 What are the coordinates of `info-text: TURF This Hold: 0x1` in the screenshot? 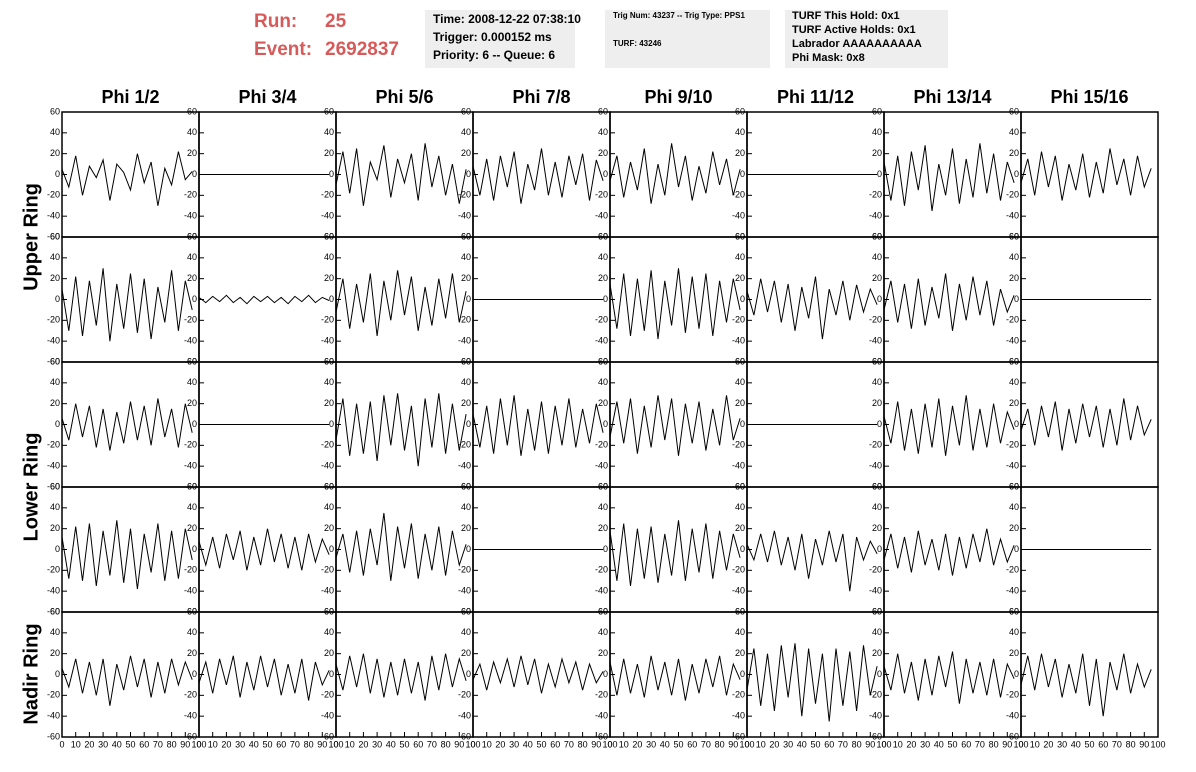 It's located at (846, 16).